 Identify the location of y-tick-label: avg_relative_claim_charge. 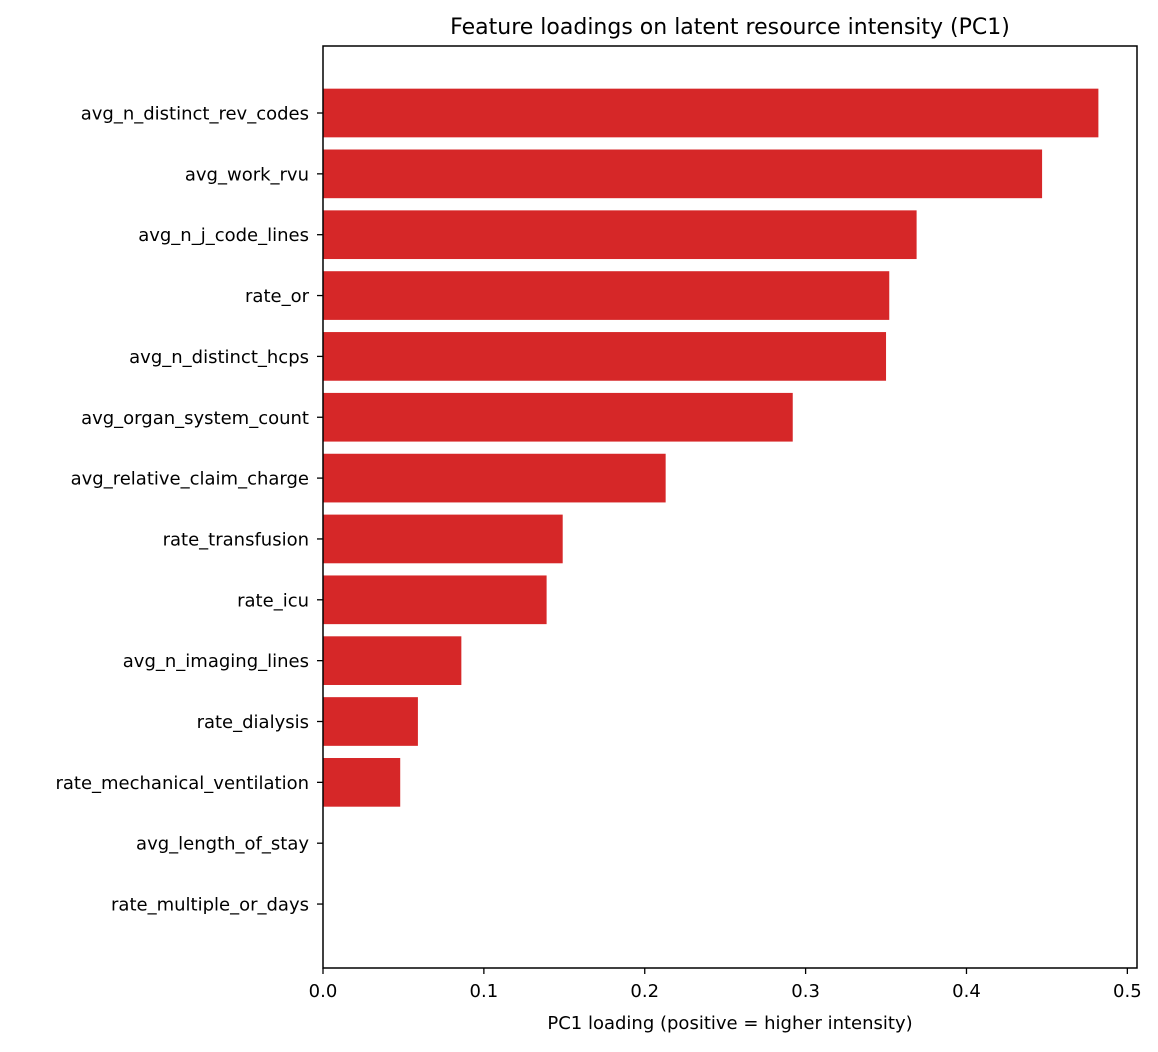
(190, 479).